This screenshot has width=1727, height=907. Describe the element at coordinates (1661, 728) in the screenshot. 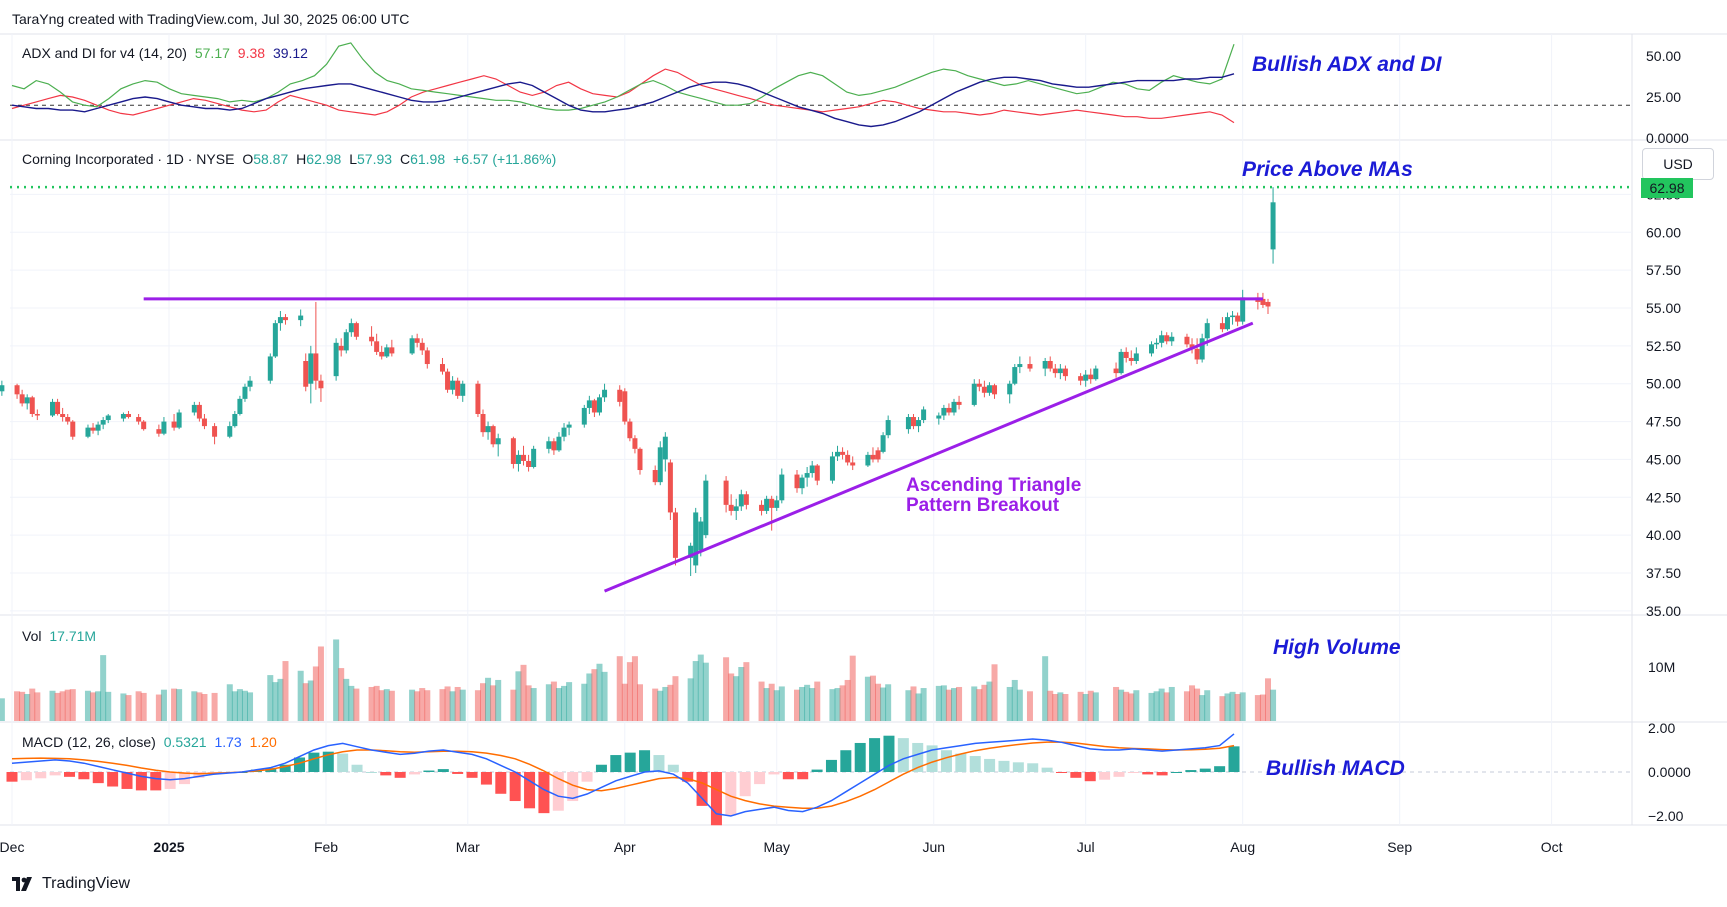

I see `macd-tick-label: 2.00` at that location.